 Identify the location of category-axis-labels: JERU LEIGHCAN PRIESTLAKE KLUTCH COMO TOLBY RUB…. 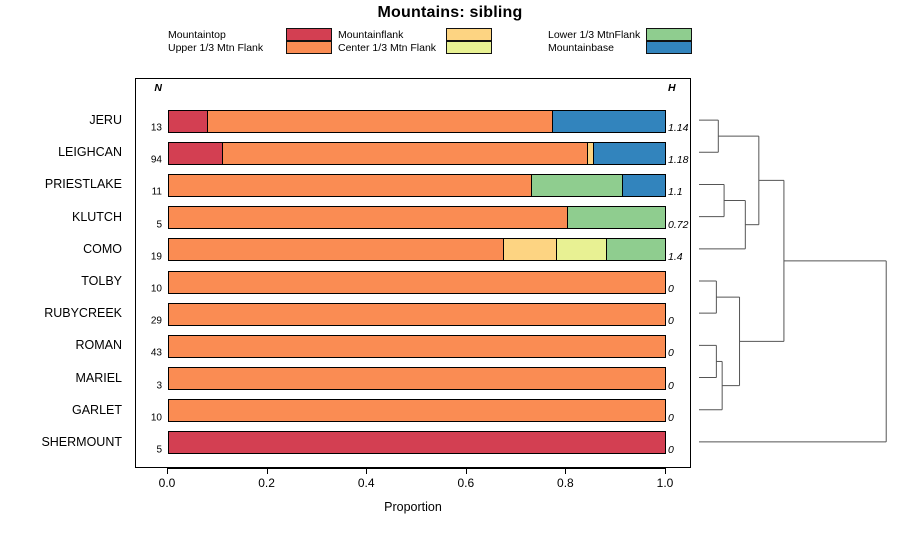
(65, 273).